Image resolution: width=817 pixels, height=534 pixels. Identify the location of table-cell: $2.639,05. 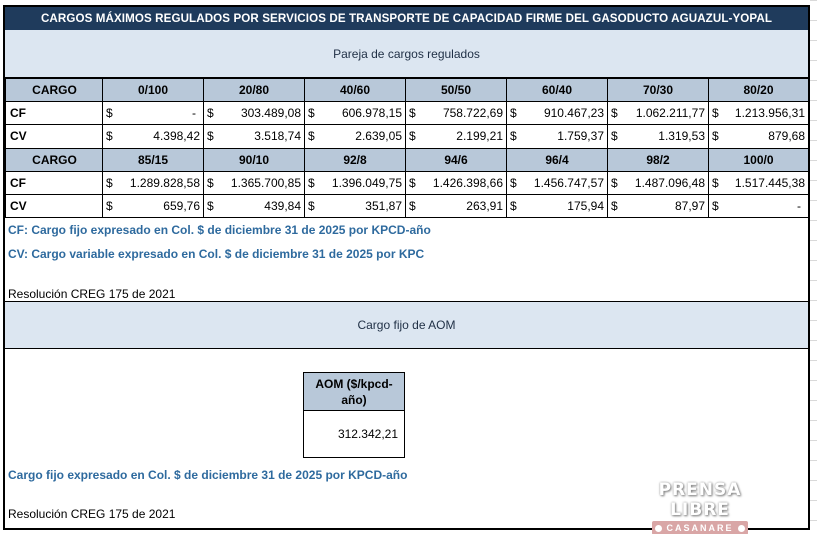
(355, 136).